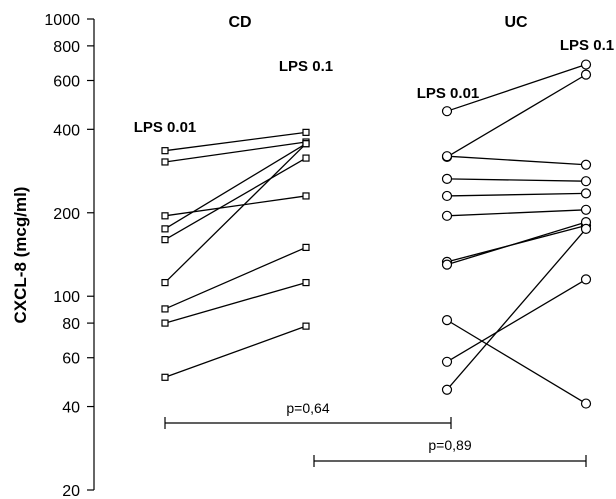 This screenshot has height=499, width=616. I want to click on comparison-pvalue-1: p=0,64, so click(307, 408).